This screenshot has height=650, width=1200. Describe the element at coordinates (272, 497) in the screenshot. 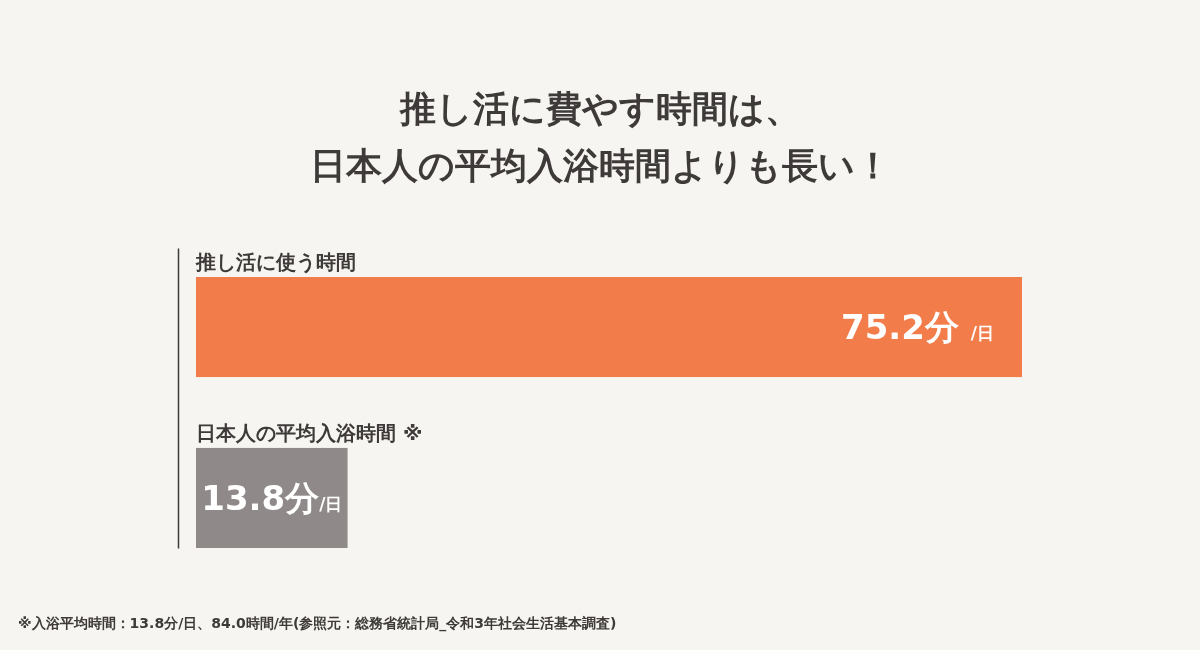

I see `data-label: 13.8分/日` at that location.